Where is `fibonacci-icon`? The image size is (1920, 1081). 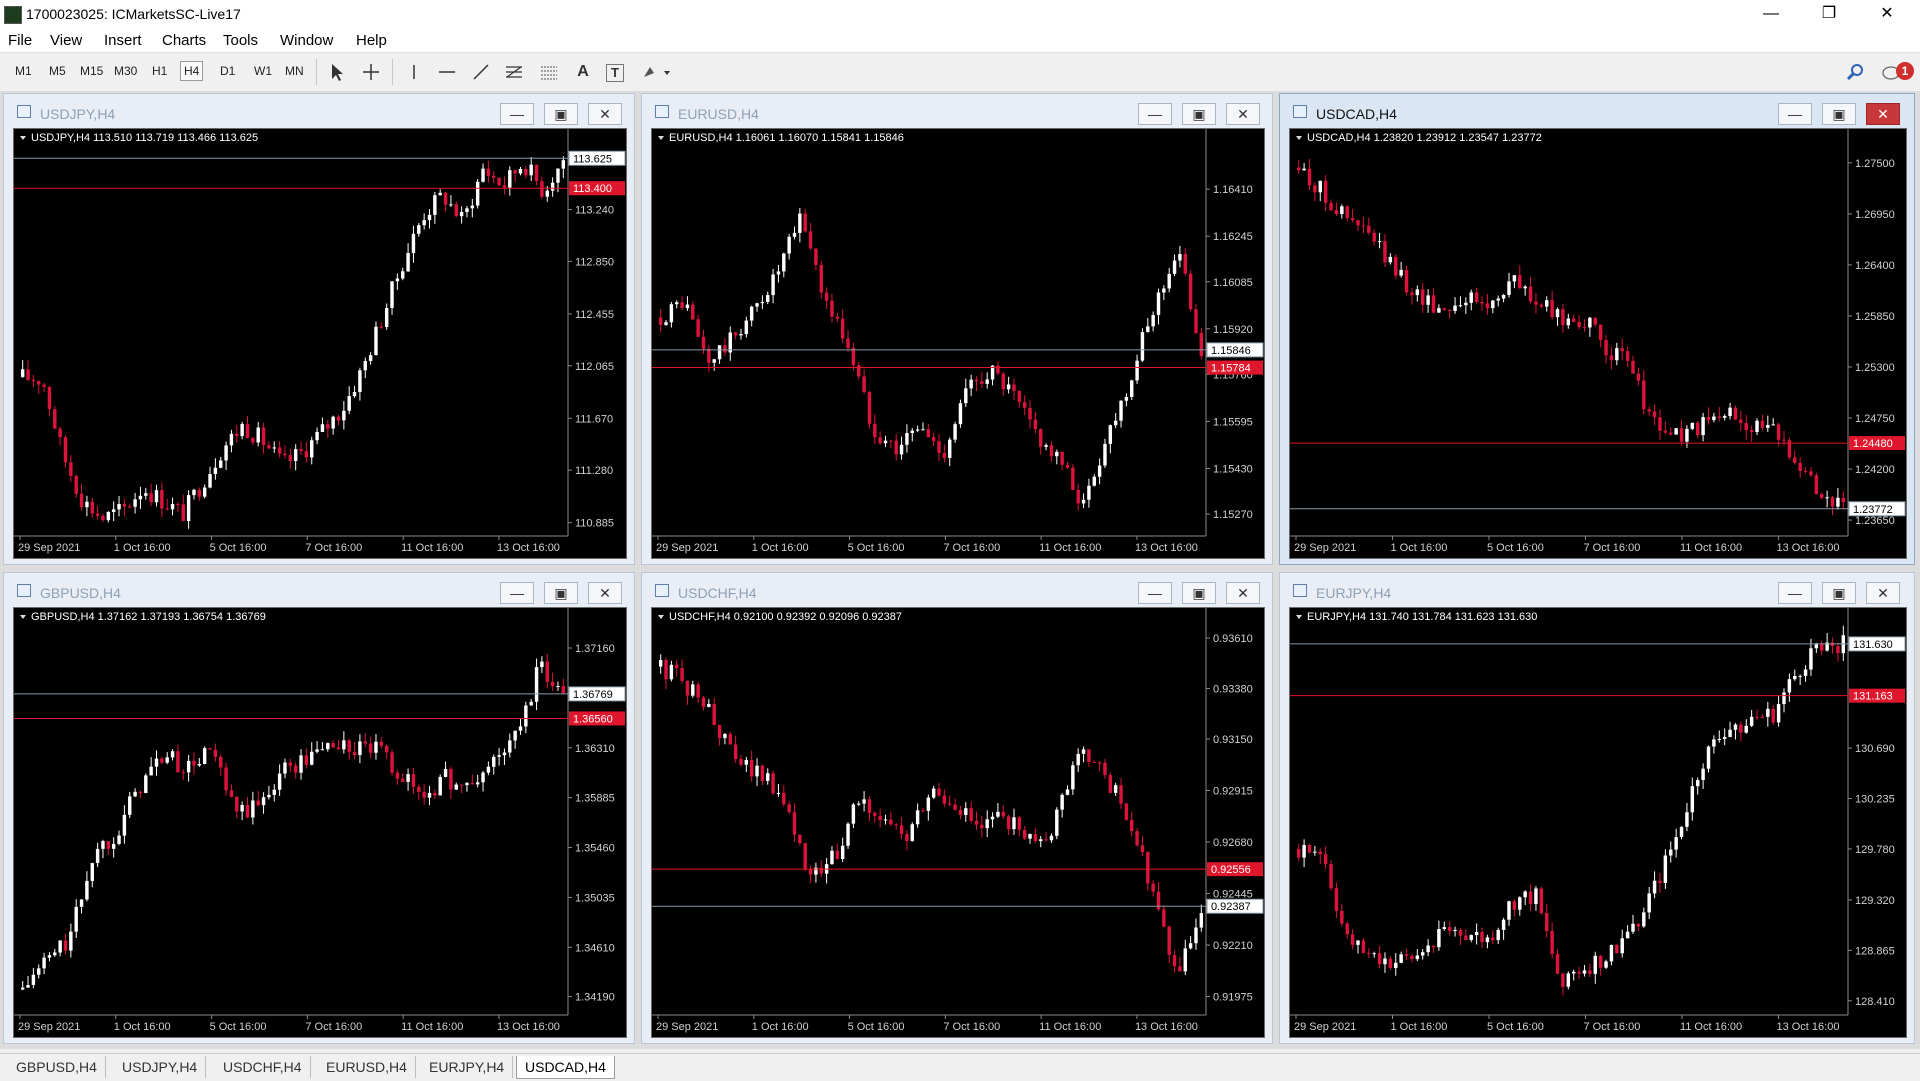
fibonacci-icon is located at coordinates (514, 72).